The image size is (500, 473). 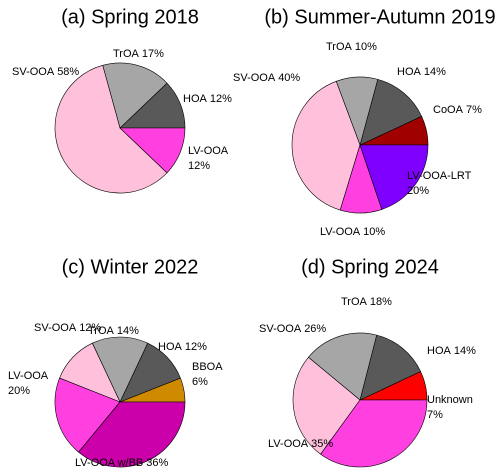 What do you see at coordinates (109, 463) in the screenshot?
I see `slice-name: LV-OOA w/BB` at bounding box center [109, 463].